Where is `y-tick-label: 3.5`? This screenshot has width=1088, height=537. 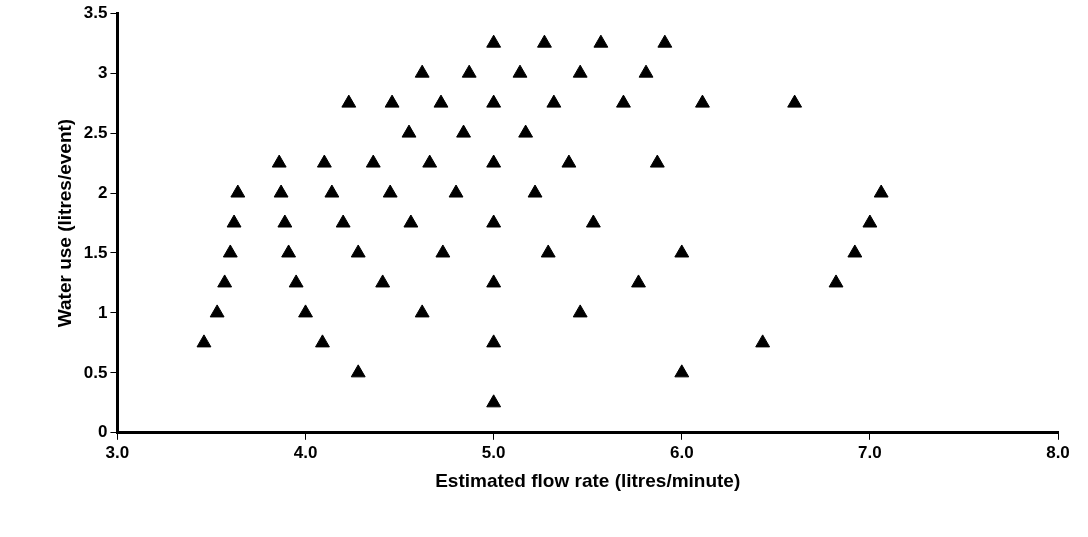 y-tick-label: 3.5 is located at coordinates (95, 12).